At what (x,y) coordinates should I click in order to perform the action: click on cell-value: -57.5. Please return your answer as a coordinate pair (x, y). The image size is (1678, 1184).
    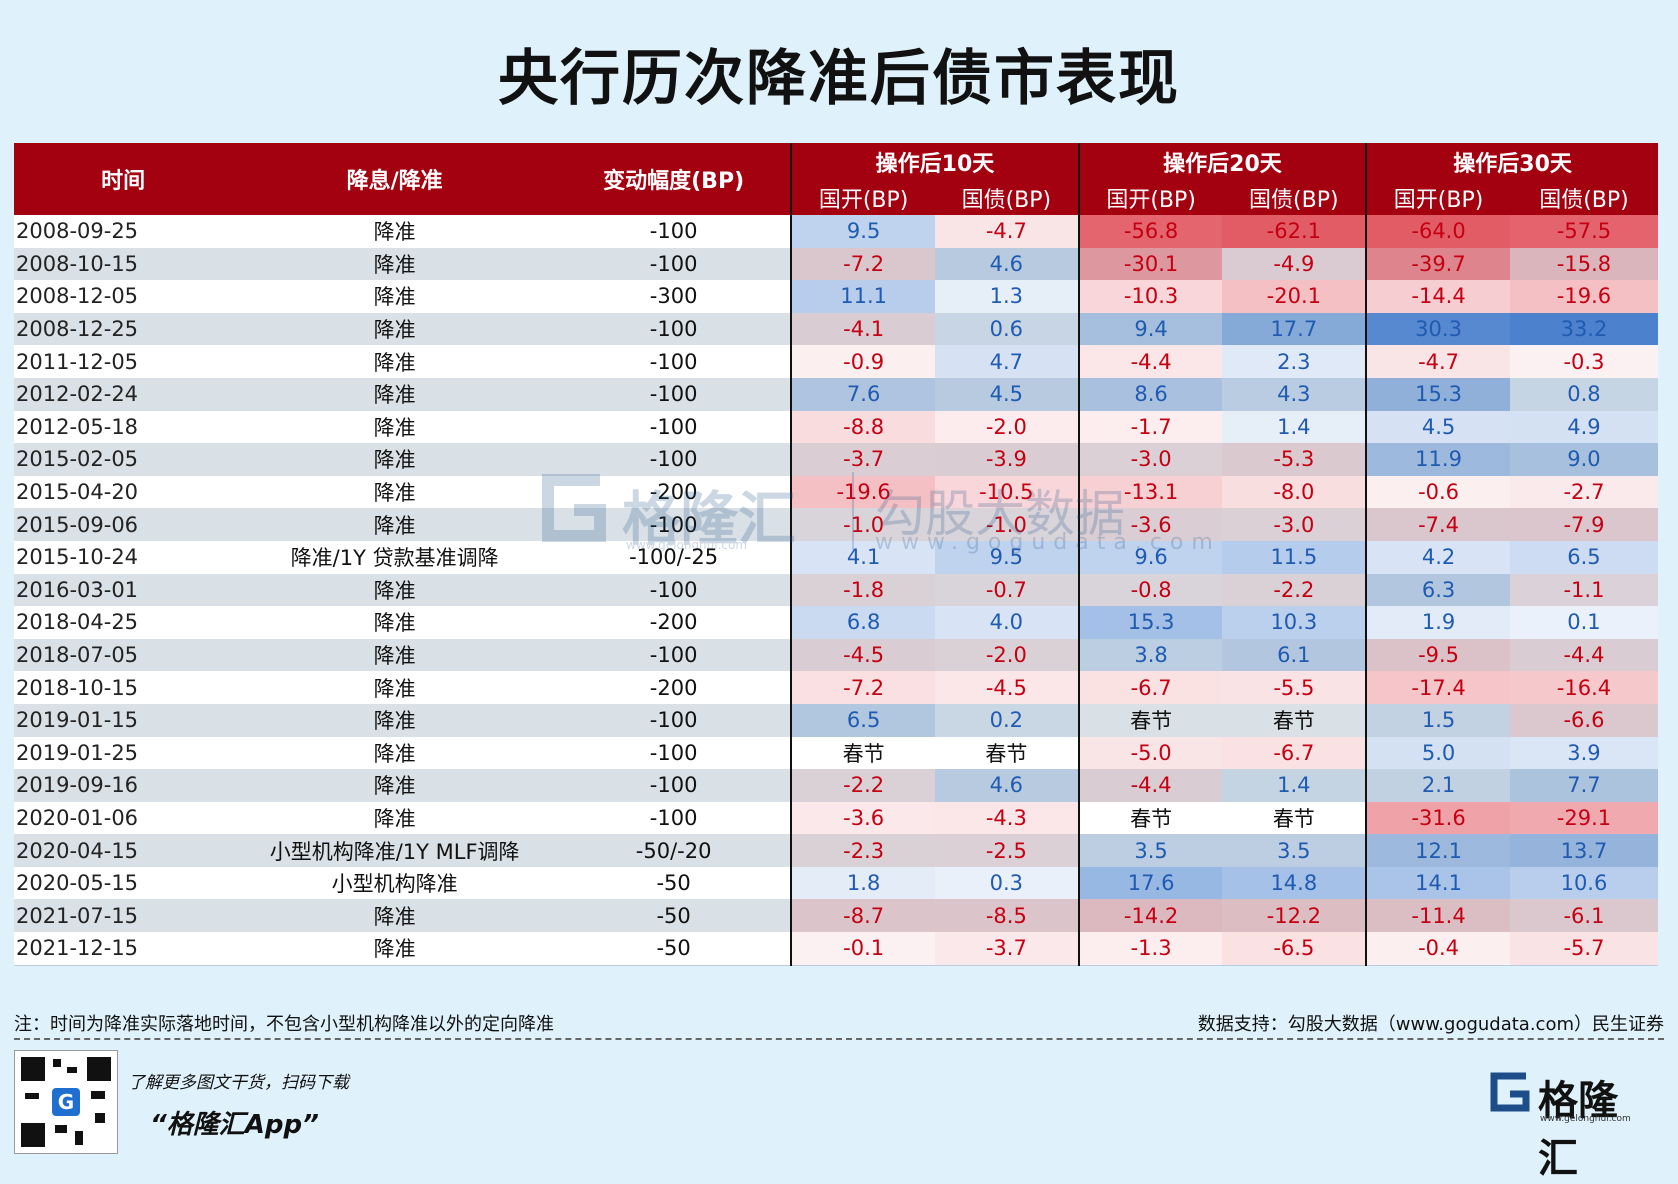
    Looking at the image, I should click on (1583, 231).